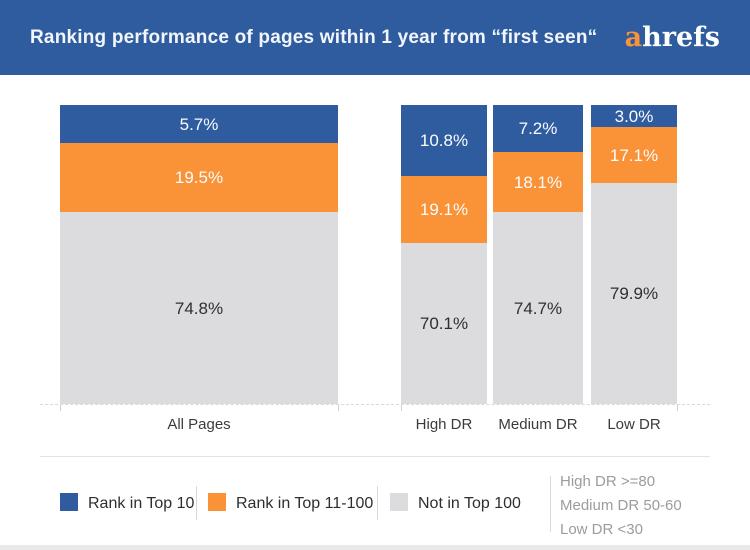  Describe the element at coordinates (375, 547) in the screenshot. I see `bottom-edge-strip` at that location.